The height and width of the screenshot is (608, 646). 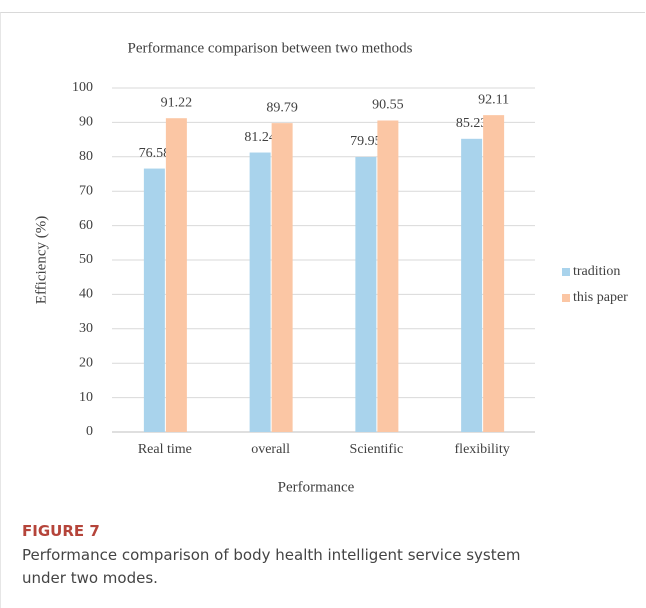 What do you see at coordinates (482, 449) in the screenshot?
I see `x-tick-label: flexibility` at bounding box center [482, 449].